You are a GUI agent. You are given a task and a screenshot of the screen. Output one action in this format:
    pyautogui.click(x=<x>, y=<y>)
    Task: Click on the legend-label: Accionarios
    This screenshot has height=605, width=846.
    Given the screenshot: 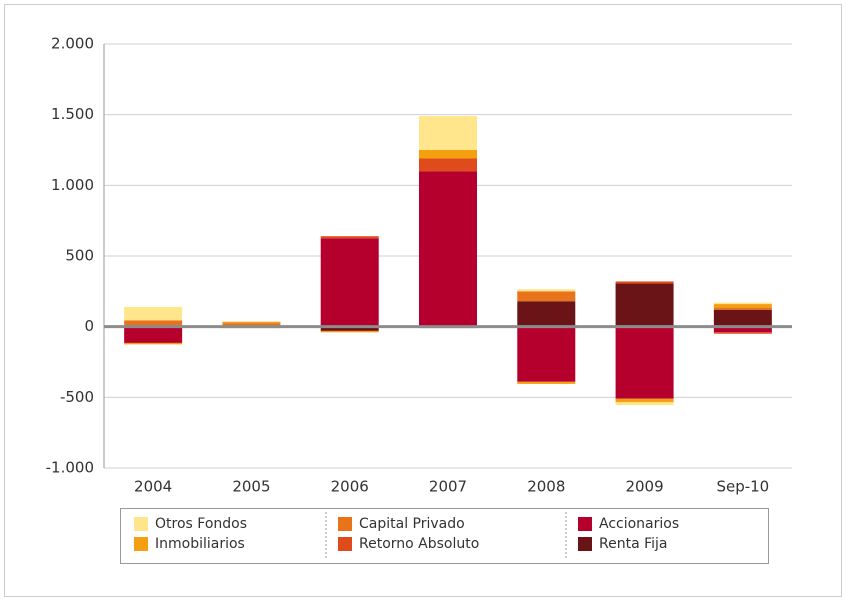 What is the action you would take?
    pyautogui.click(x=639, y=524)
    